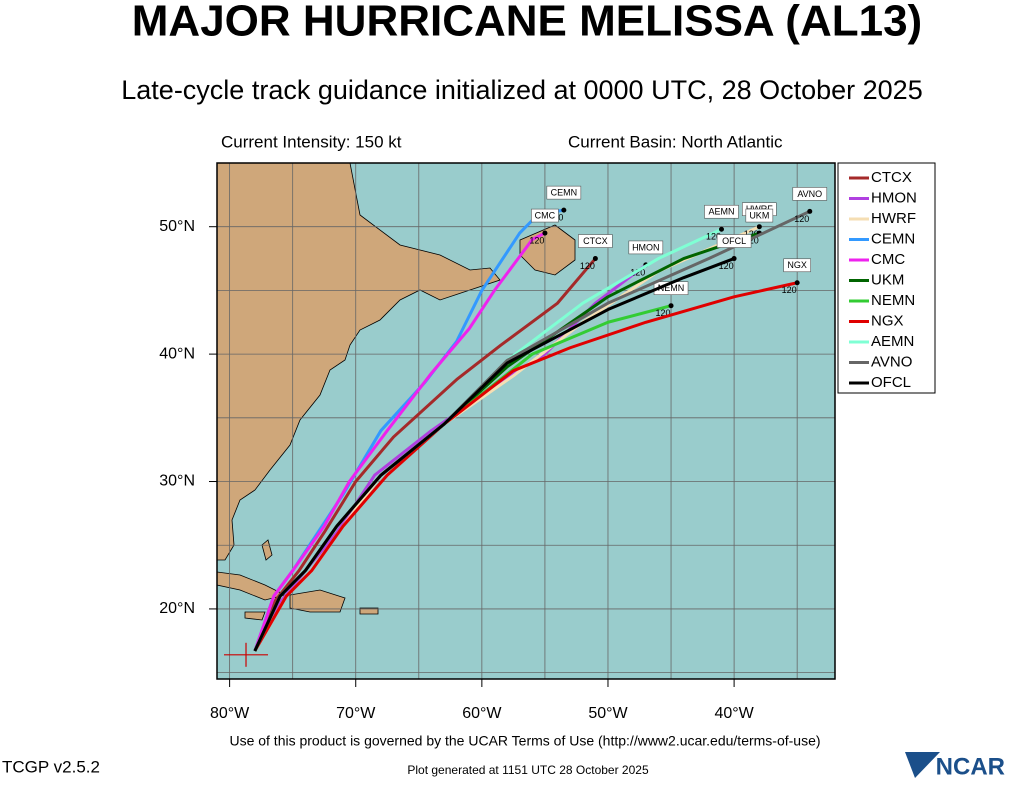  Describe the element at coordinates (608, 713) in the screenshot. I see `x-tick-label: 50°W` at that location.